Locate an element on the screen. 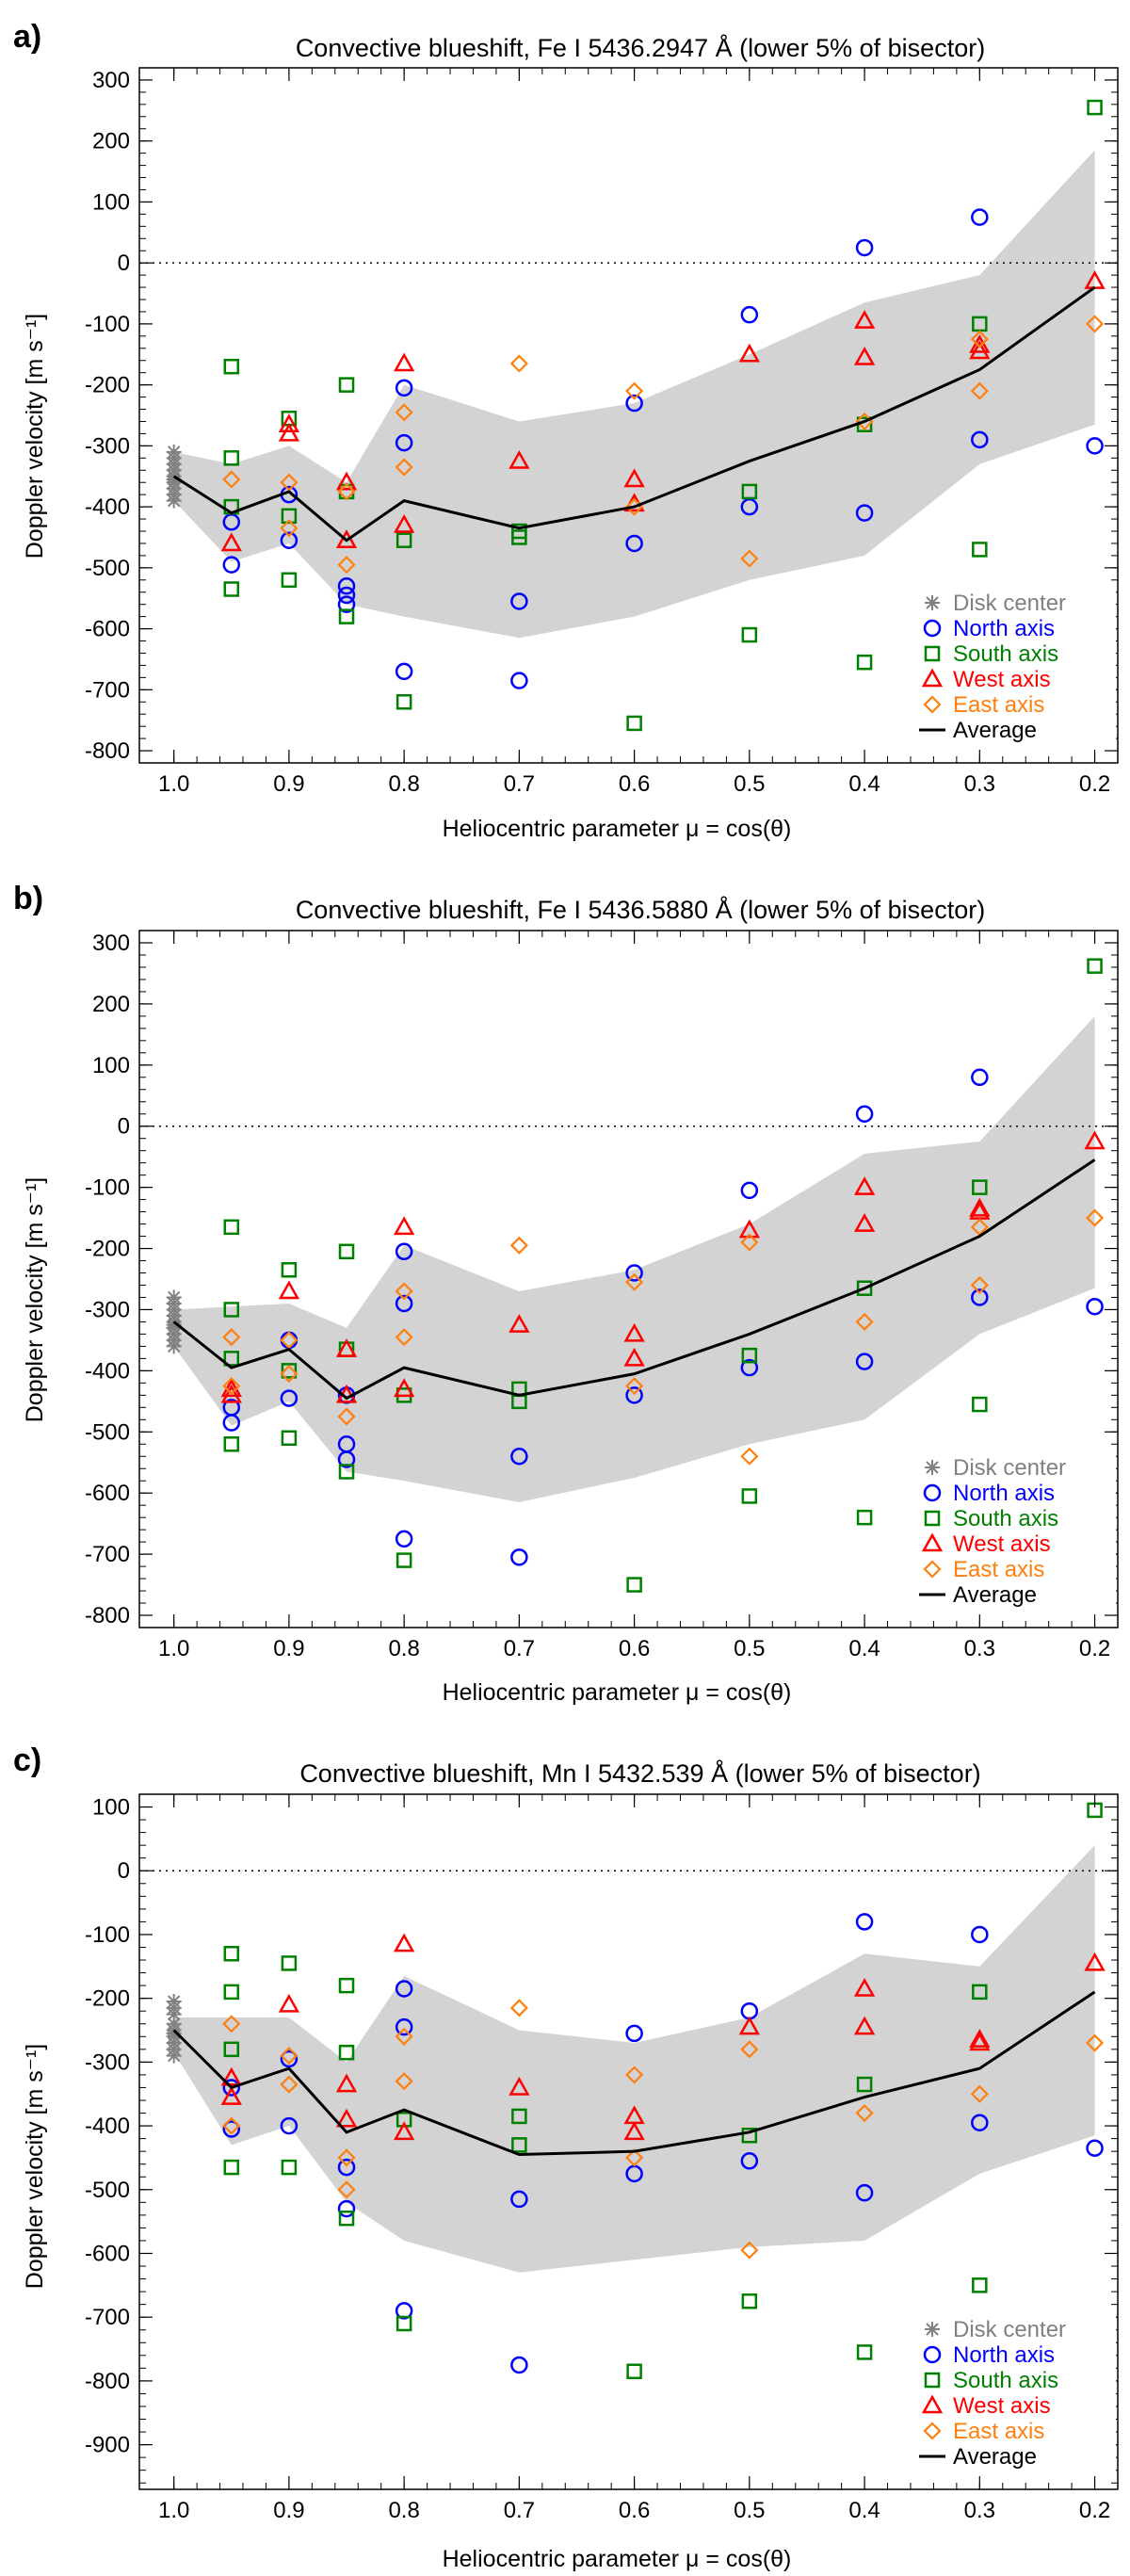 The image size is (1130, 2576). legend-square-swatch is located at coordinates (932, 653).